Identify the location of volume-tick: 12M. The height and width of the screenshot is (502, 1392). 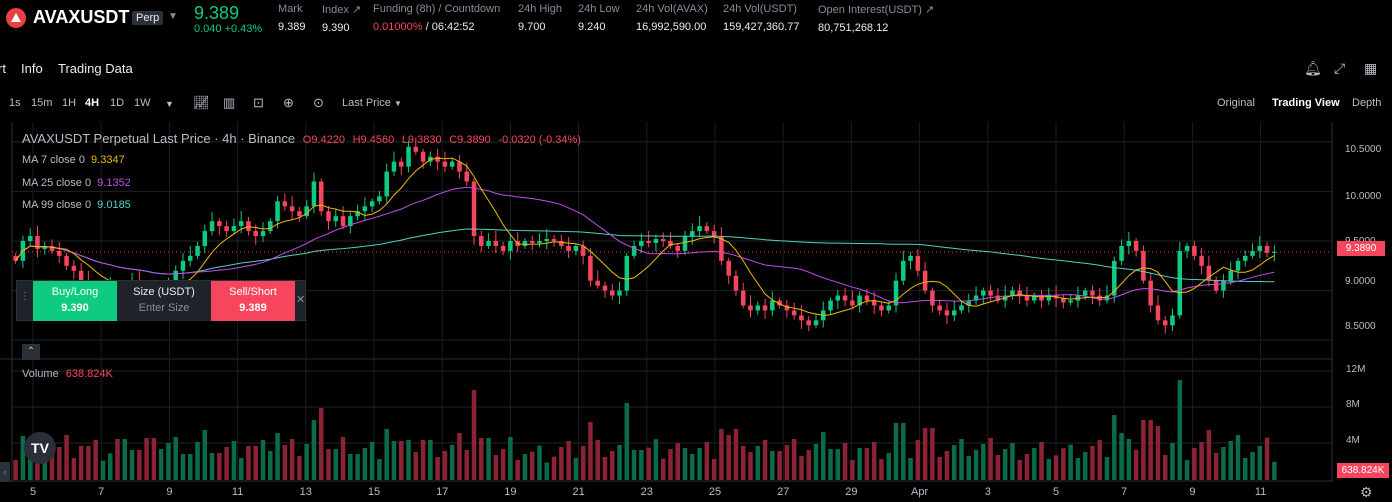
(1356, 369).